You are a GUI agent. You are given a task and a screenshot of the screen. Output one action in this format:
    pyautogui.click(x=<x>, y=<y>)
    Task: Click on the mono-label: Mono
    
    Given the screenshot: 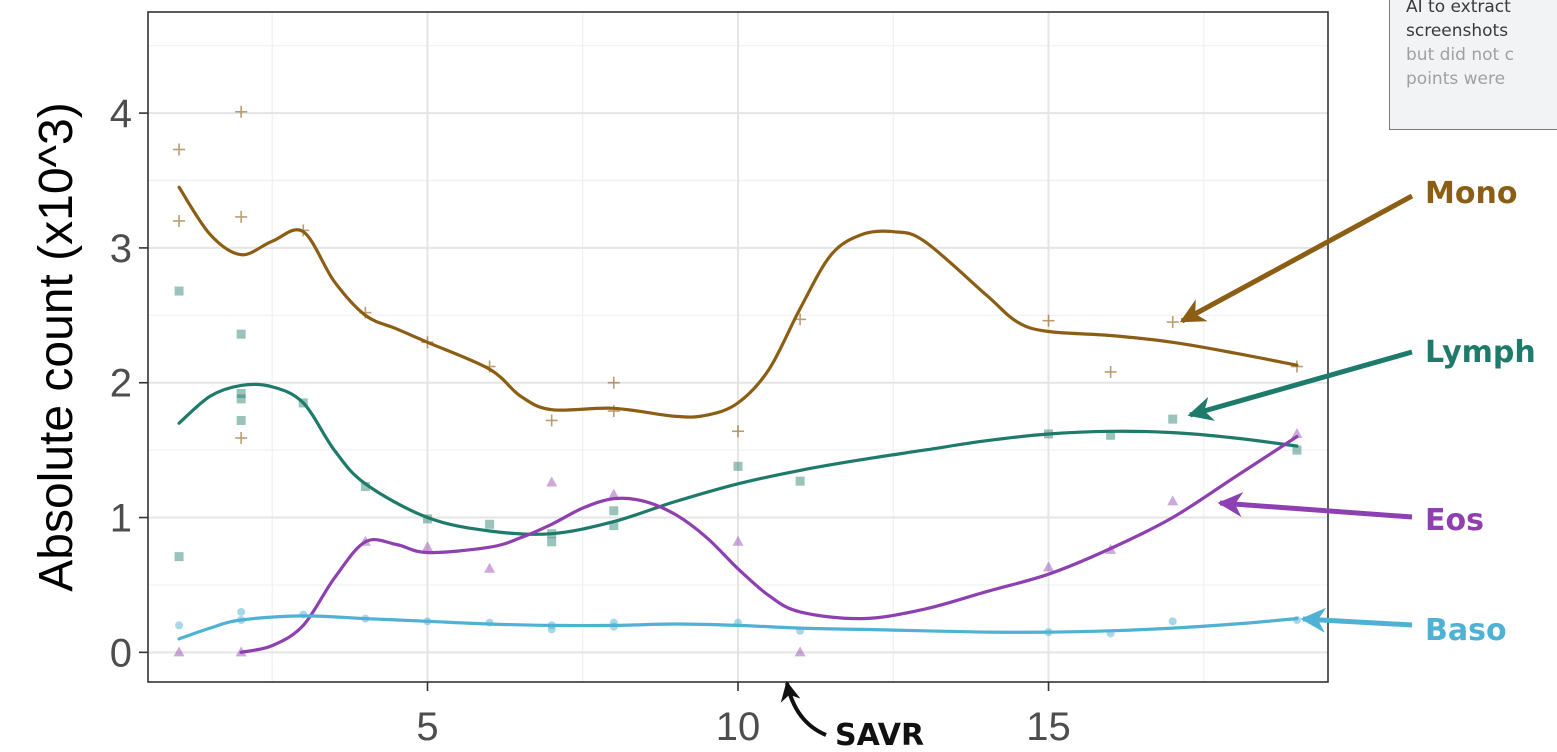 What is the action you would take?
    pyautogui.click(x=1471, y=193)
    